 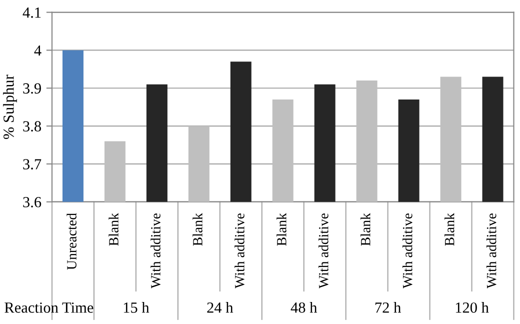 What do you see at coordinates (137, 307) in the screenshot?
I see `text: 15 h` at bounding box center [137, 307].